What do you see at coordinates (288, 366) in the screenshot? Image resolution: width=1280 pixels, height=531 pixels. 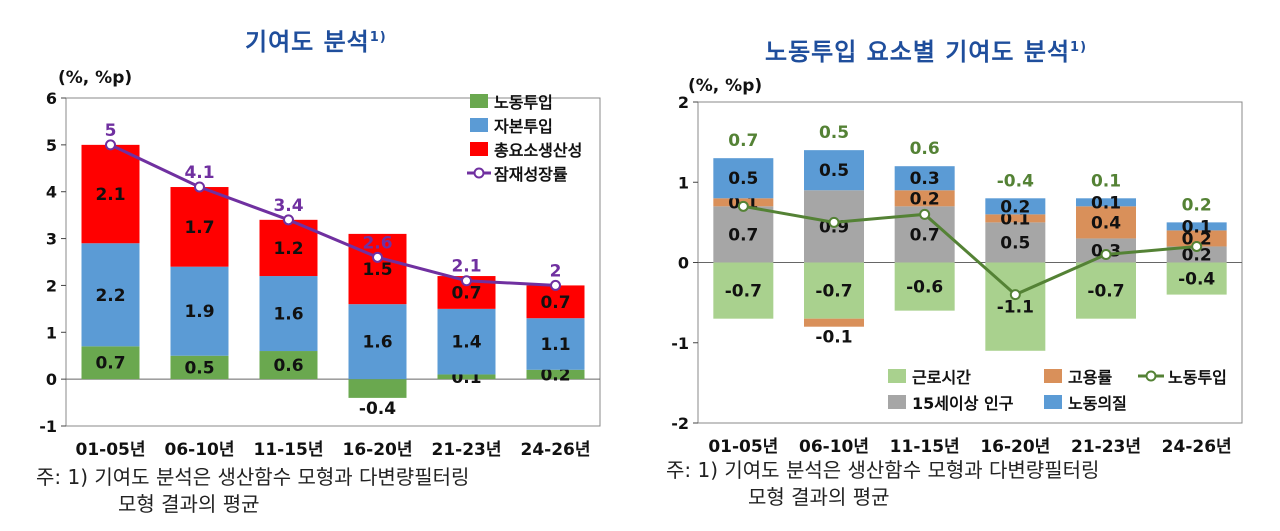 I see `data-label: 0.6` at bounding box center [288, 366].